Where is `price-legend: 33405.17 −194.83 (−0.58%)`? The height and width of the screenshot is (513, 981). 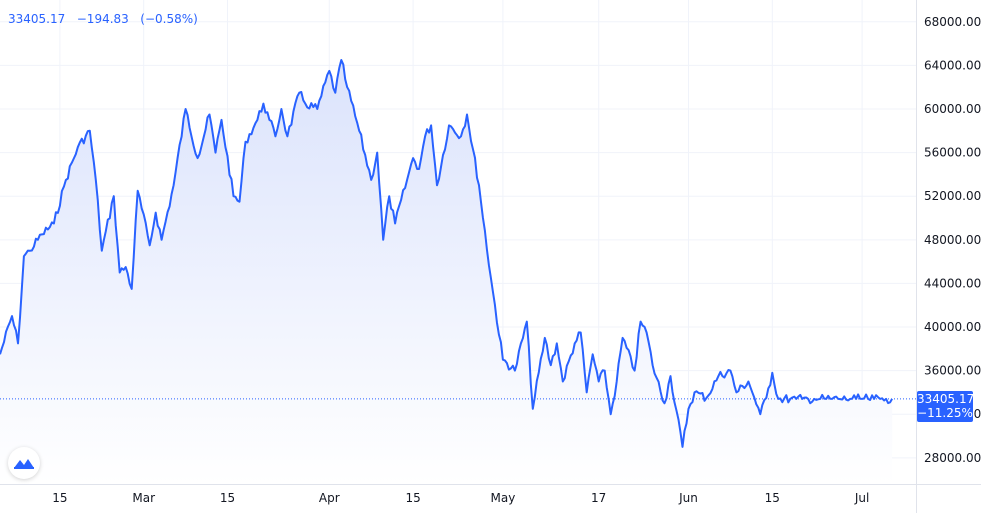 price-legend: 33405.17 −194.83 (−0.58%) is located at coordinates (103, 19).